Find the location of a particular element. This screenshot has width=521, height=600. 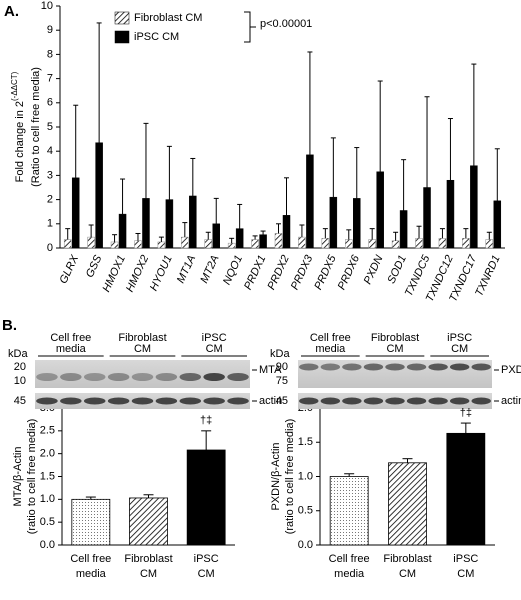

panel-label: B. is located at coordinates (9, 325).